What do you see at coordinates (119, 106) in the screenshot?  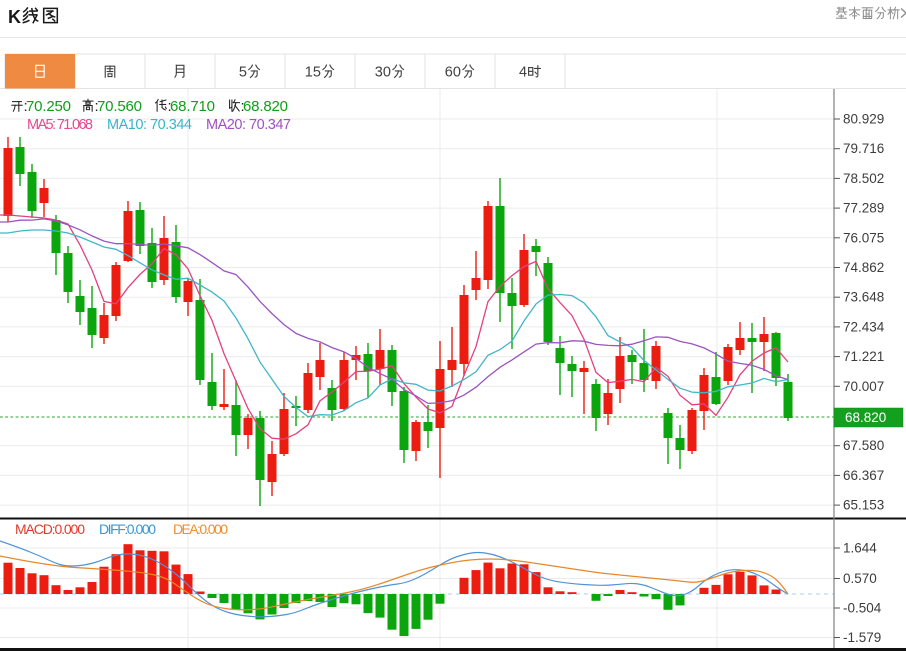 I see `svg-text: 70.560` at bounding box center [119, 106].